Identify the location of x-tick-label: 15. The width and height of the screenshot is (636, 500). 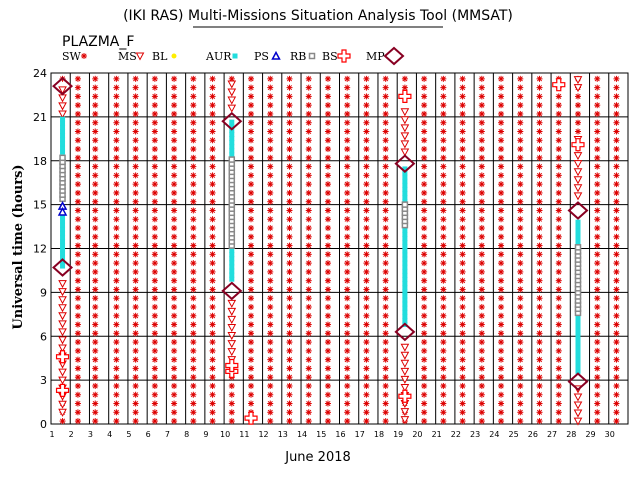
(321, 434).